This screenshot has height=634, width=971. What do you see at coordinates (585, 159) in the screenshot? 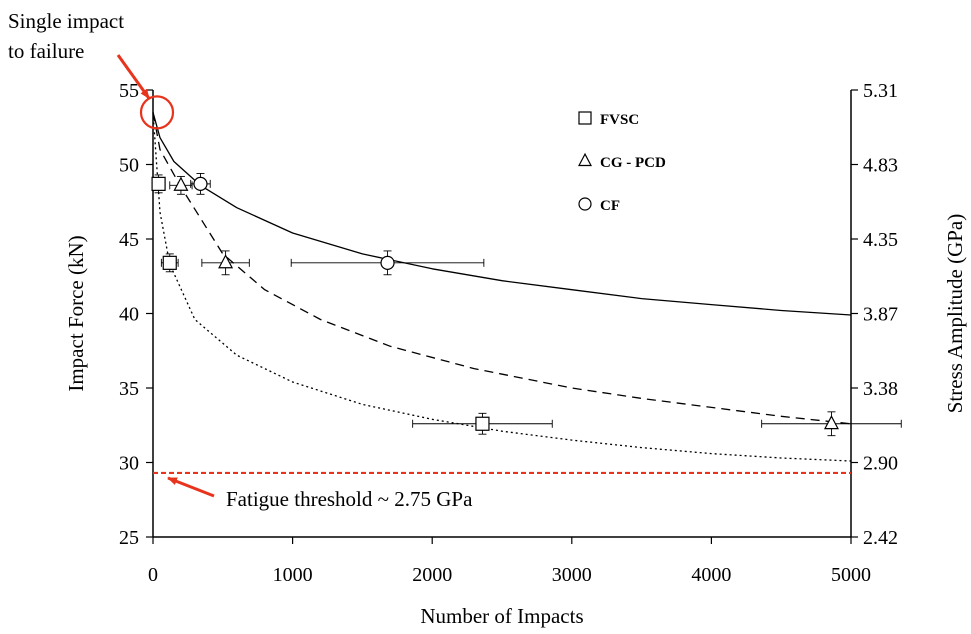
I see `legend-marker-cg-pcd` at bounding box center [585, 159].